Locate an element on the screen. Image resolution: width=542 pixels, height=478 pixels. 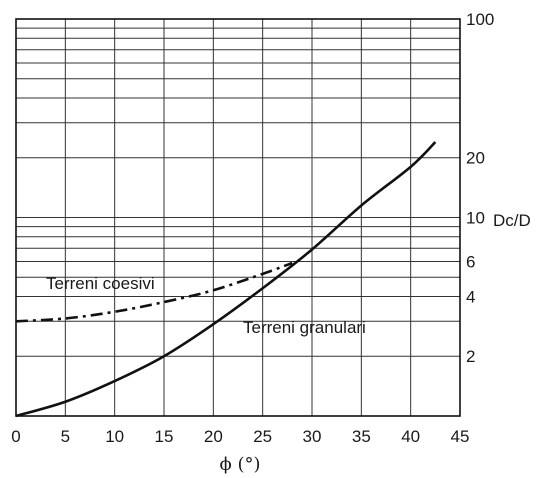
x-tick-label: 15 is located at coordinates (164, 436).